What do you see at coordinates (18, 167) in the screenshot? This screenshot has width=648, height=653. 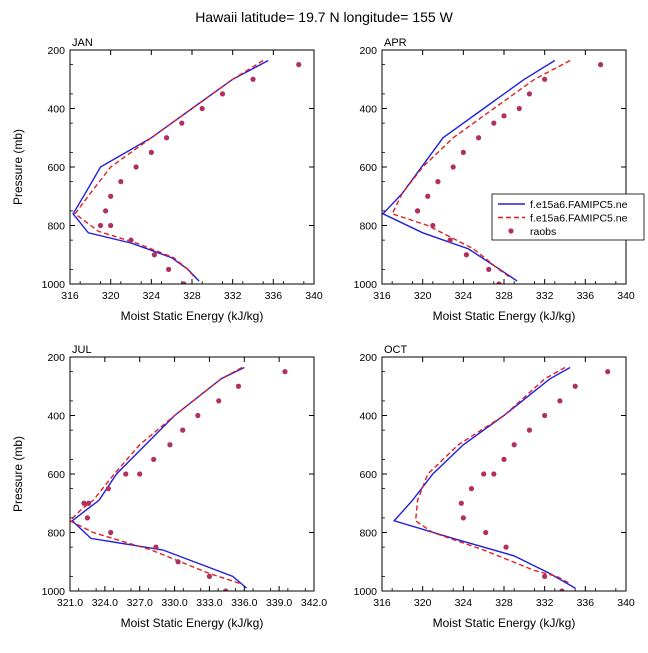 I see `y-axis-label: Pressure (mb)` at bounding box center [18, 167].